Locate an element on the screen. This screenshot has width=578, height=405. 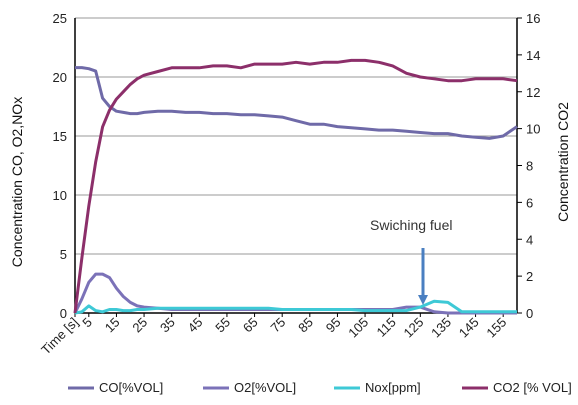
y-left-tick-label: 0 is located at coordinates (63, 313).